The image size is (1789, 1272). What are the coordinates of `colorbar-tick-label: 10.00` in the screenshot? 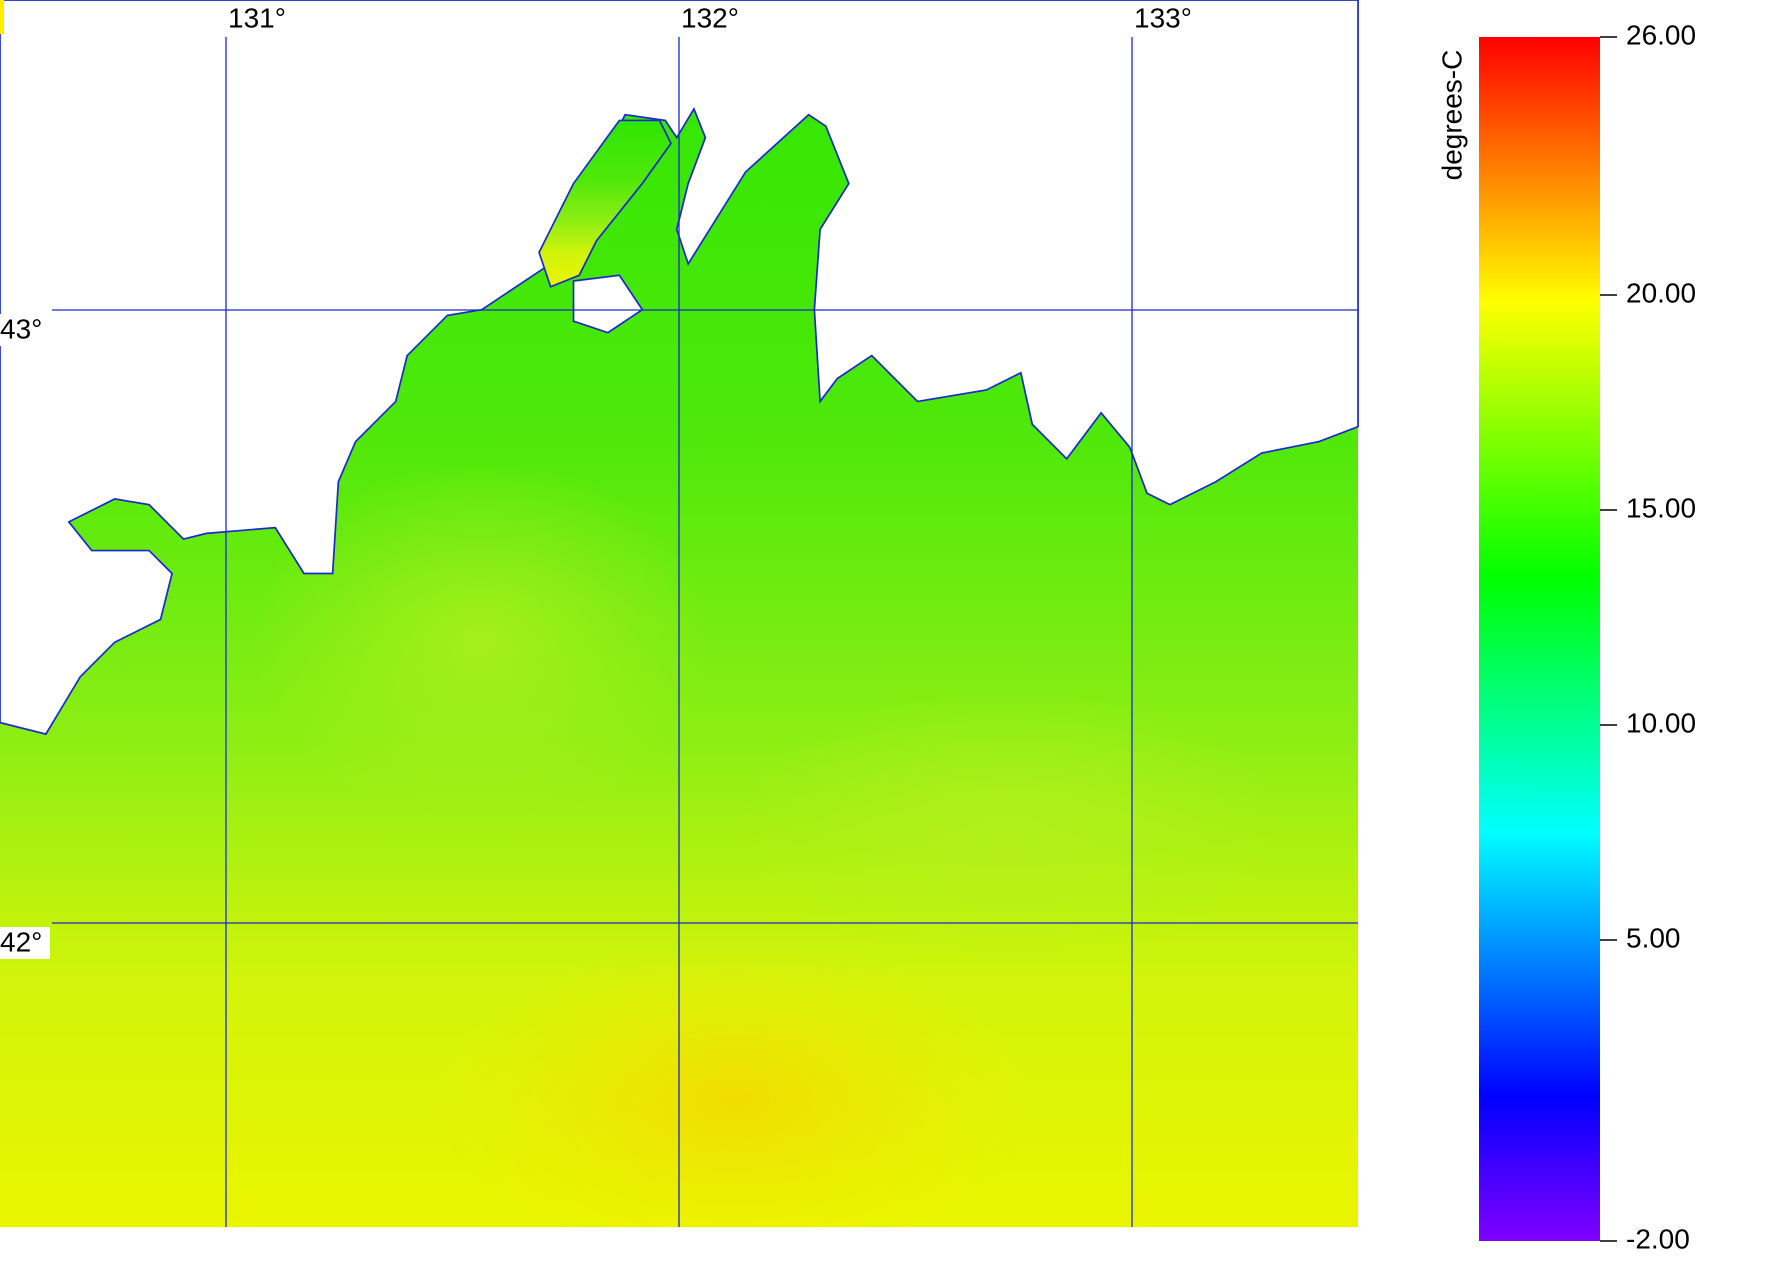 It's located at (1661, 722).